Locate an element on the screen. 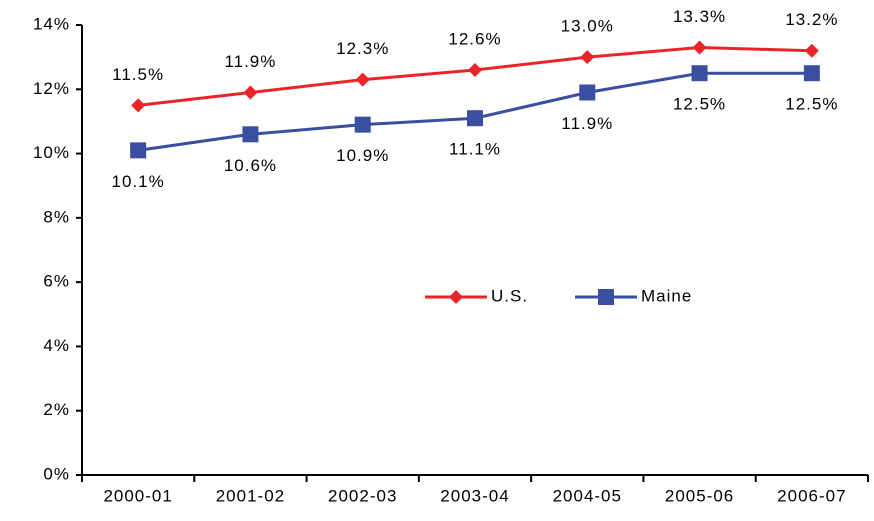 The width and height of the screenshot is (874, 521). y-tick-label: 10% is located at coordinates (51, 152).